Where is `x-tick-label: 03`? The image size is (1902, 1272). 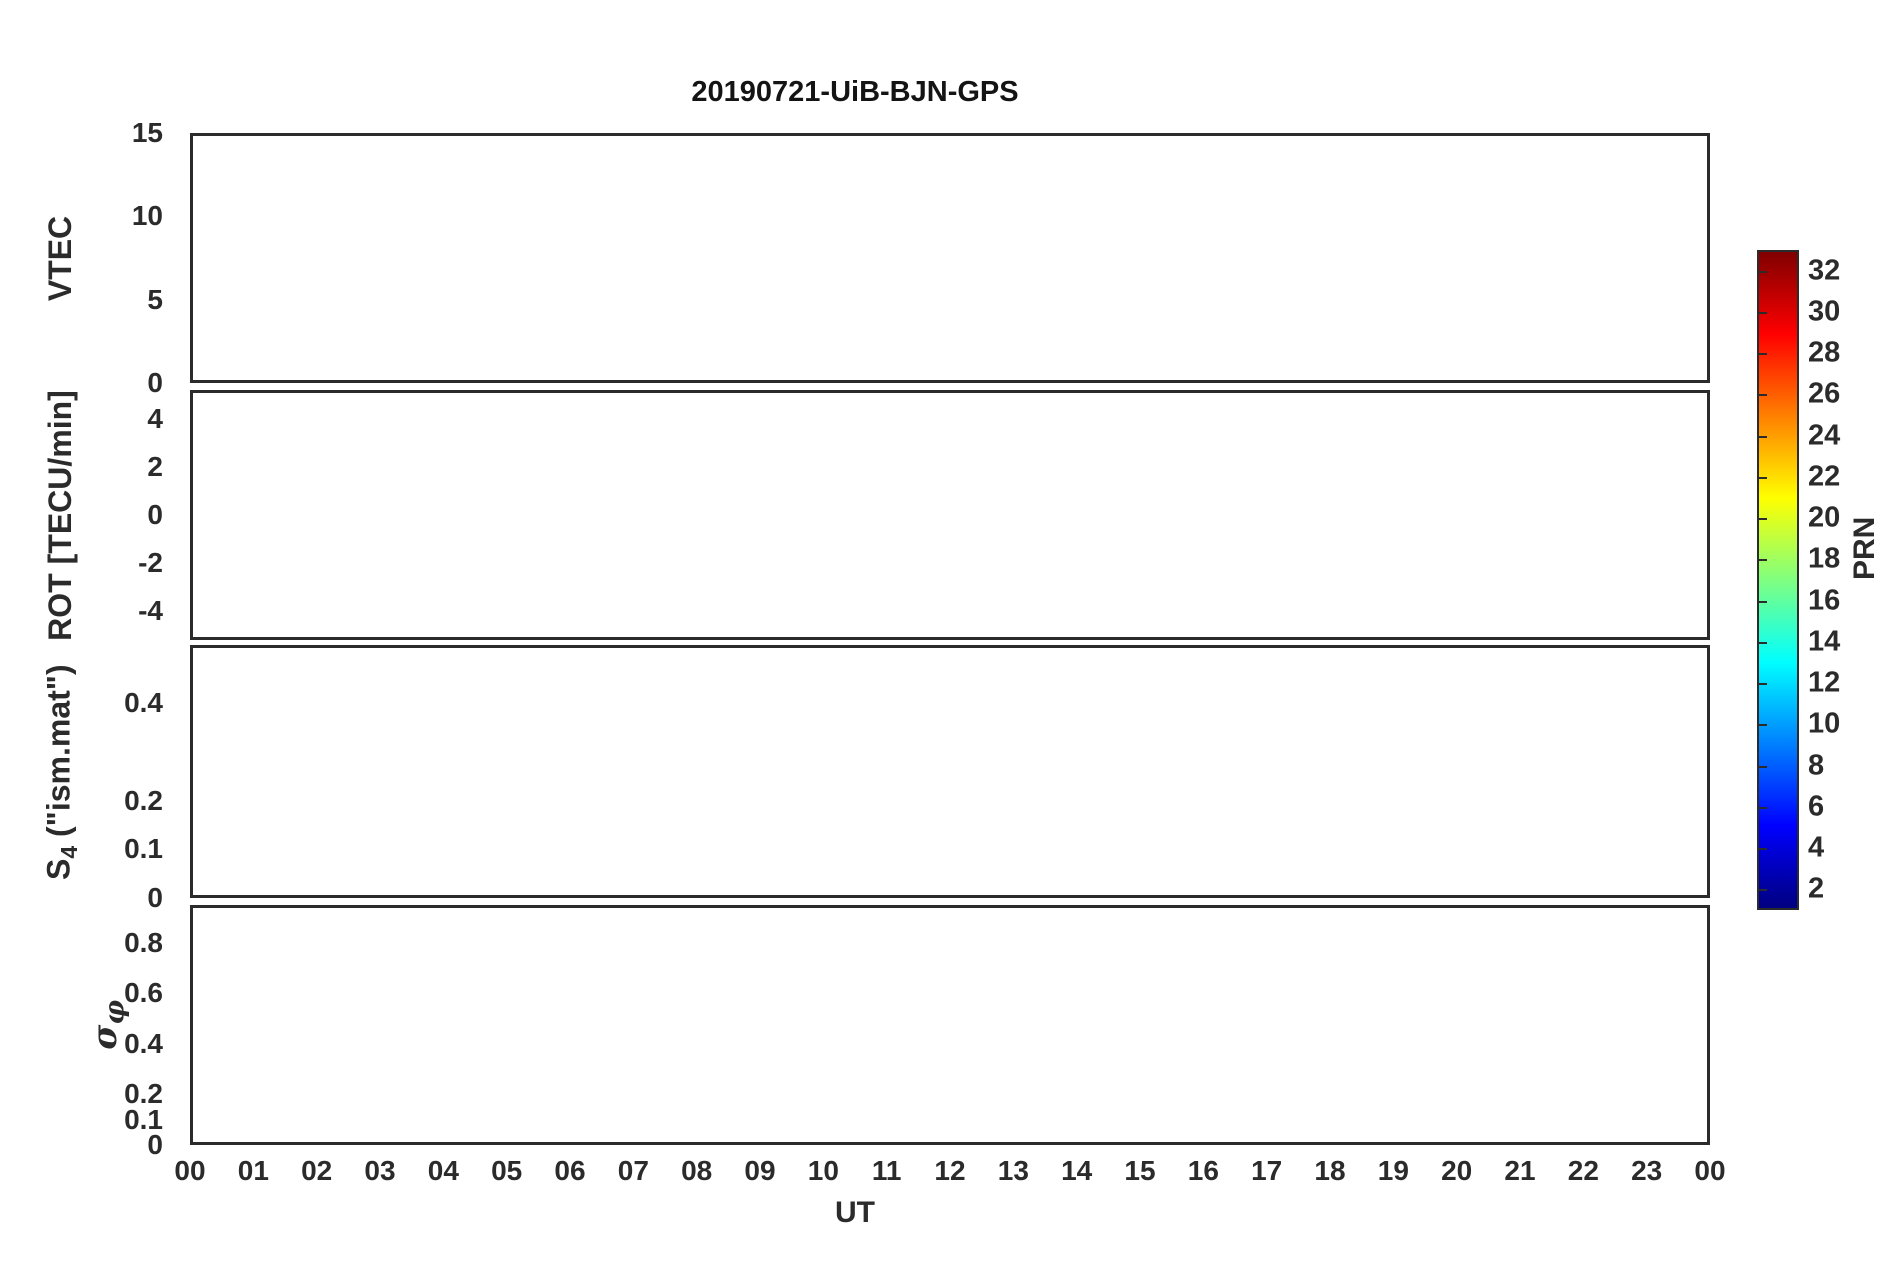 x-tick-label: 03 is located at coordinates (380, 1170).